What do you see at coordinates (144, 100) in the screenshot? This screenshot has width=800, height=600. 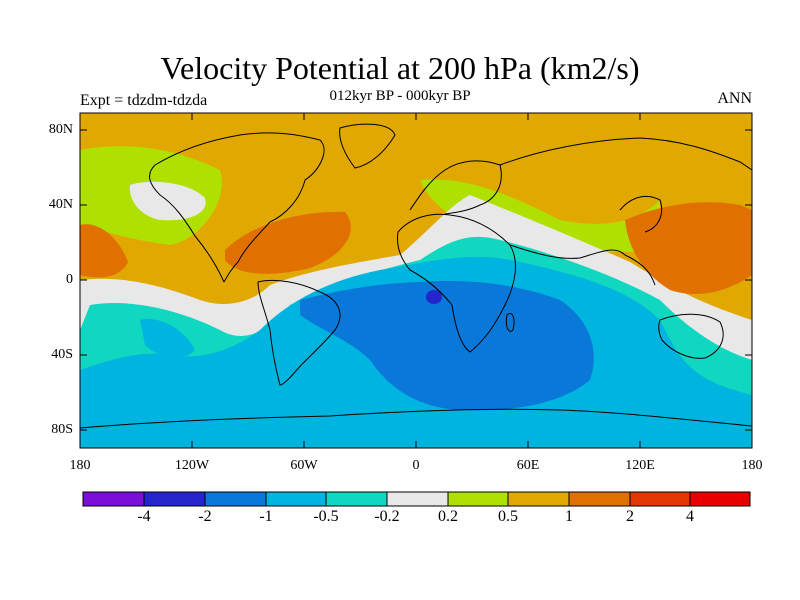 I see `experiment-label: Expt = tdzdm-tdzda` at bounding box center [144, 100].